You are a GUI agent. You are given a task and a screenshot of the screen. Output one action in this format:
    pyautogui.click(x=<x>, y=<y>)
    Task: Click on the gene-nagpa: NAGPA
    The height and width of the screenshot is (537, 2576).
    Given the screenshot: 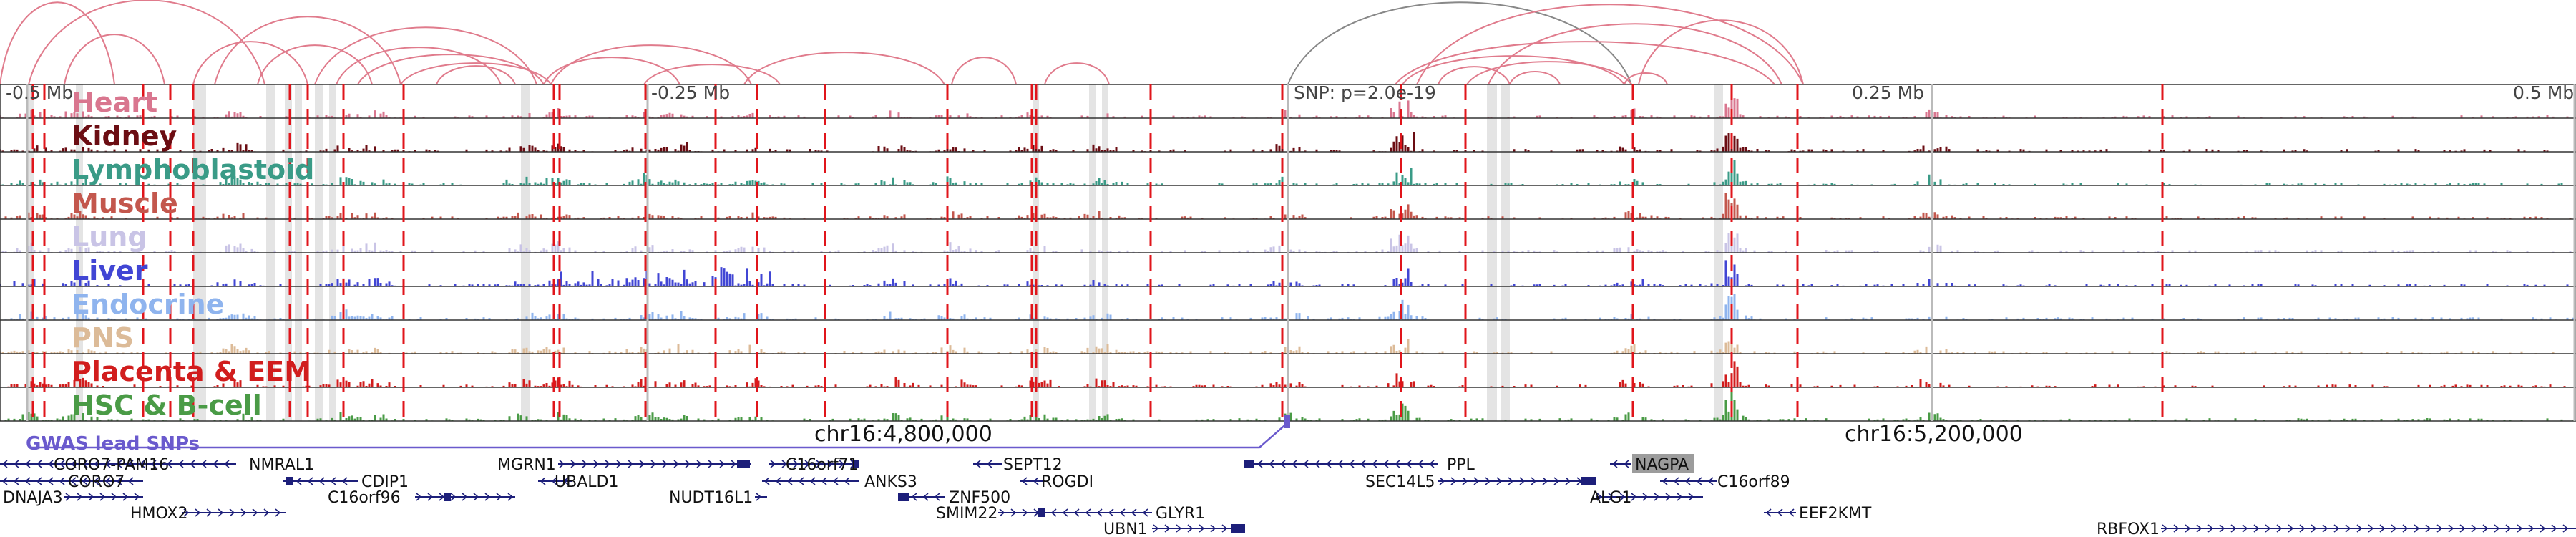 What is the action you would take?
    pyautogui.click(x=1652, y=464)
    